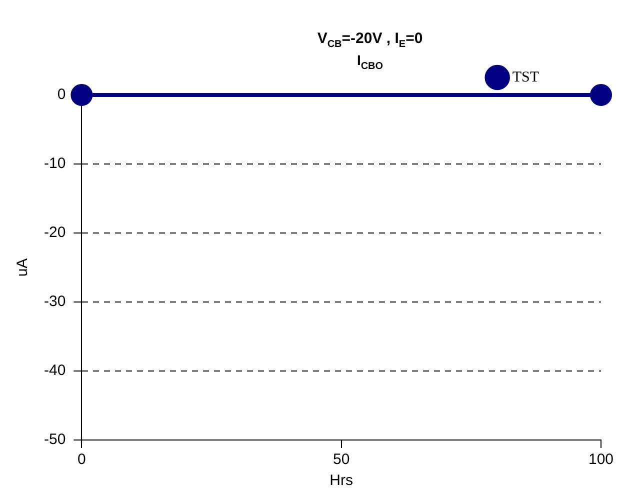  What do you see at coordinates (370, 40) in the screenshot?
I see `chart-title: V$_{CB}$=-20V , I$_{E}$=0` at bounding box center [370, 40].